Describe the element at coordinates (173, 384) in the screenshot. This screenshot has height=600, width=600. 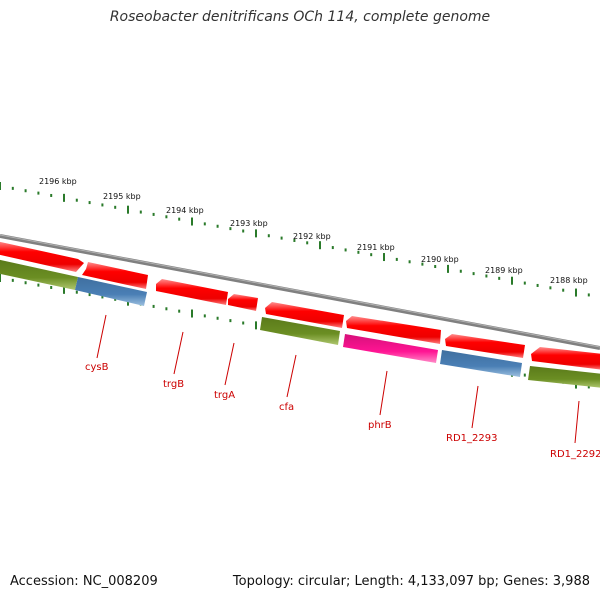
I see `gene-label-trgb: trgB` at that location.